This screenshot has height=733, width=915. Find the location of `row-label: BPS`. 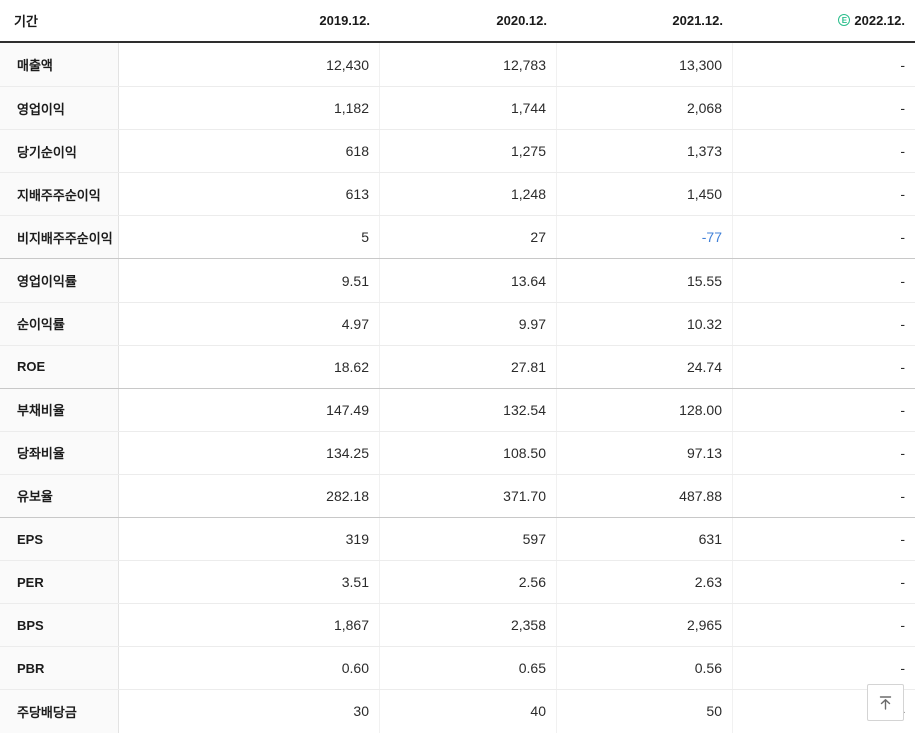

row-label: BPS is located at coordinates (59, 625).